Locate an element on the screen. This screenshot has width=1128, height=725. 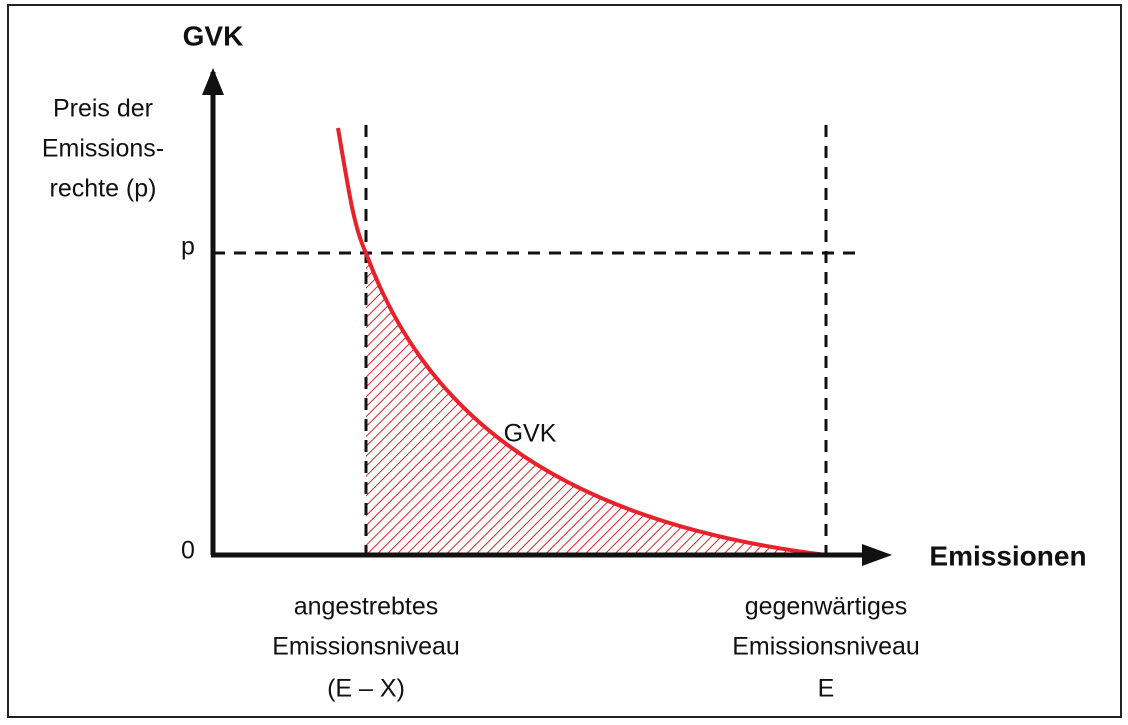
y-axis-label: Emissions- is located at coordinates (103, 149).